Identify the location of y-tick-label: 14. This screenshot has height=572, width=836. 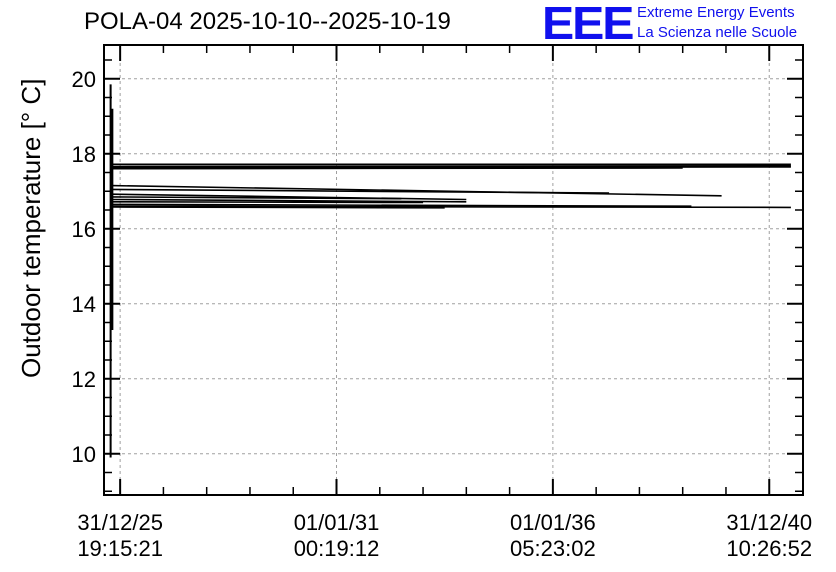
(84, 304).